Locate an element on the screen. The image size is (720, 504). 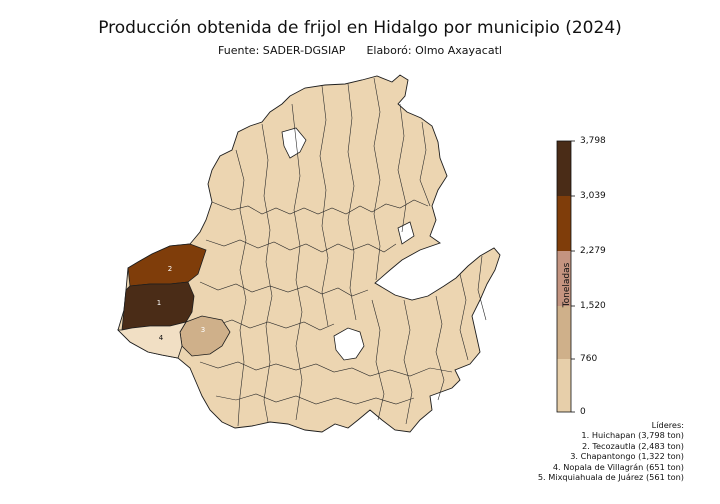
white-hole-south is located at coordinates (349, 344).